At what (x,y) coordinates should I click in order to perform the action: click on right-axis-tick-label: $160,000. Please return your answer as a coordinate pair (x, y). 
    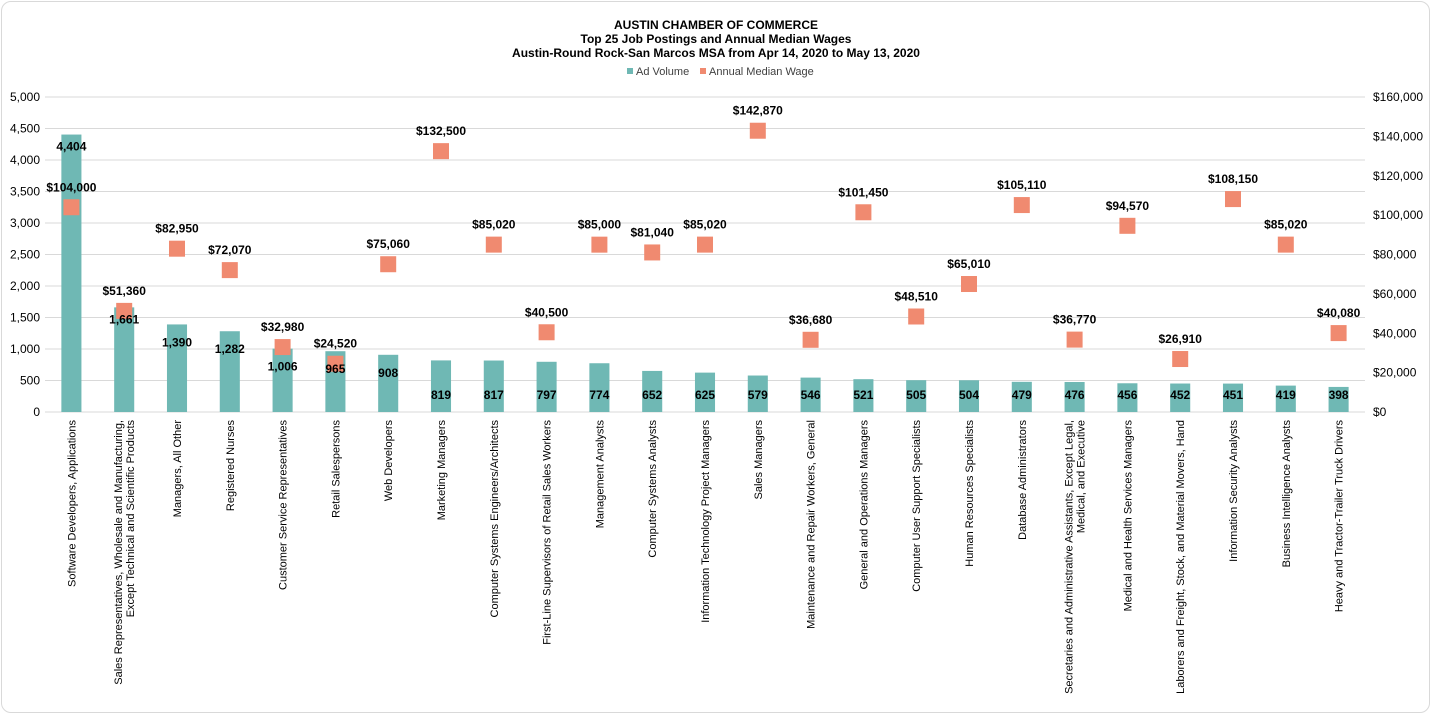
    Looking at the image, I should click on (1398, 97).